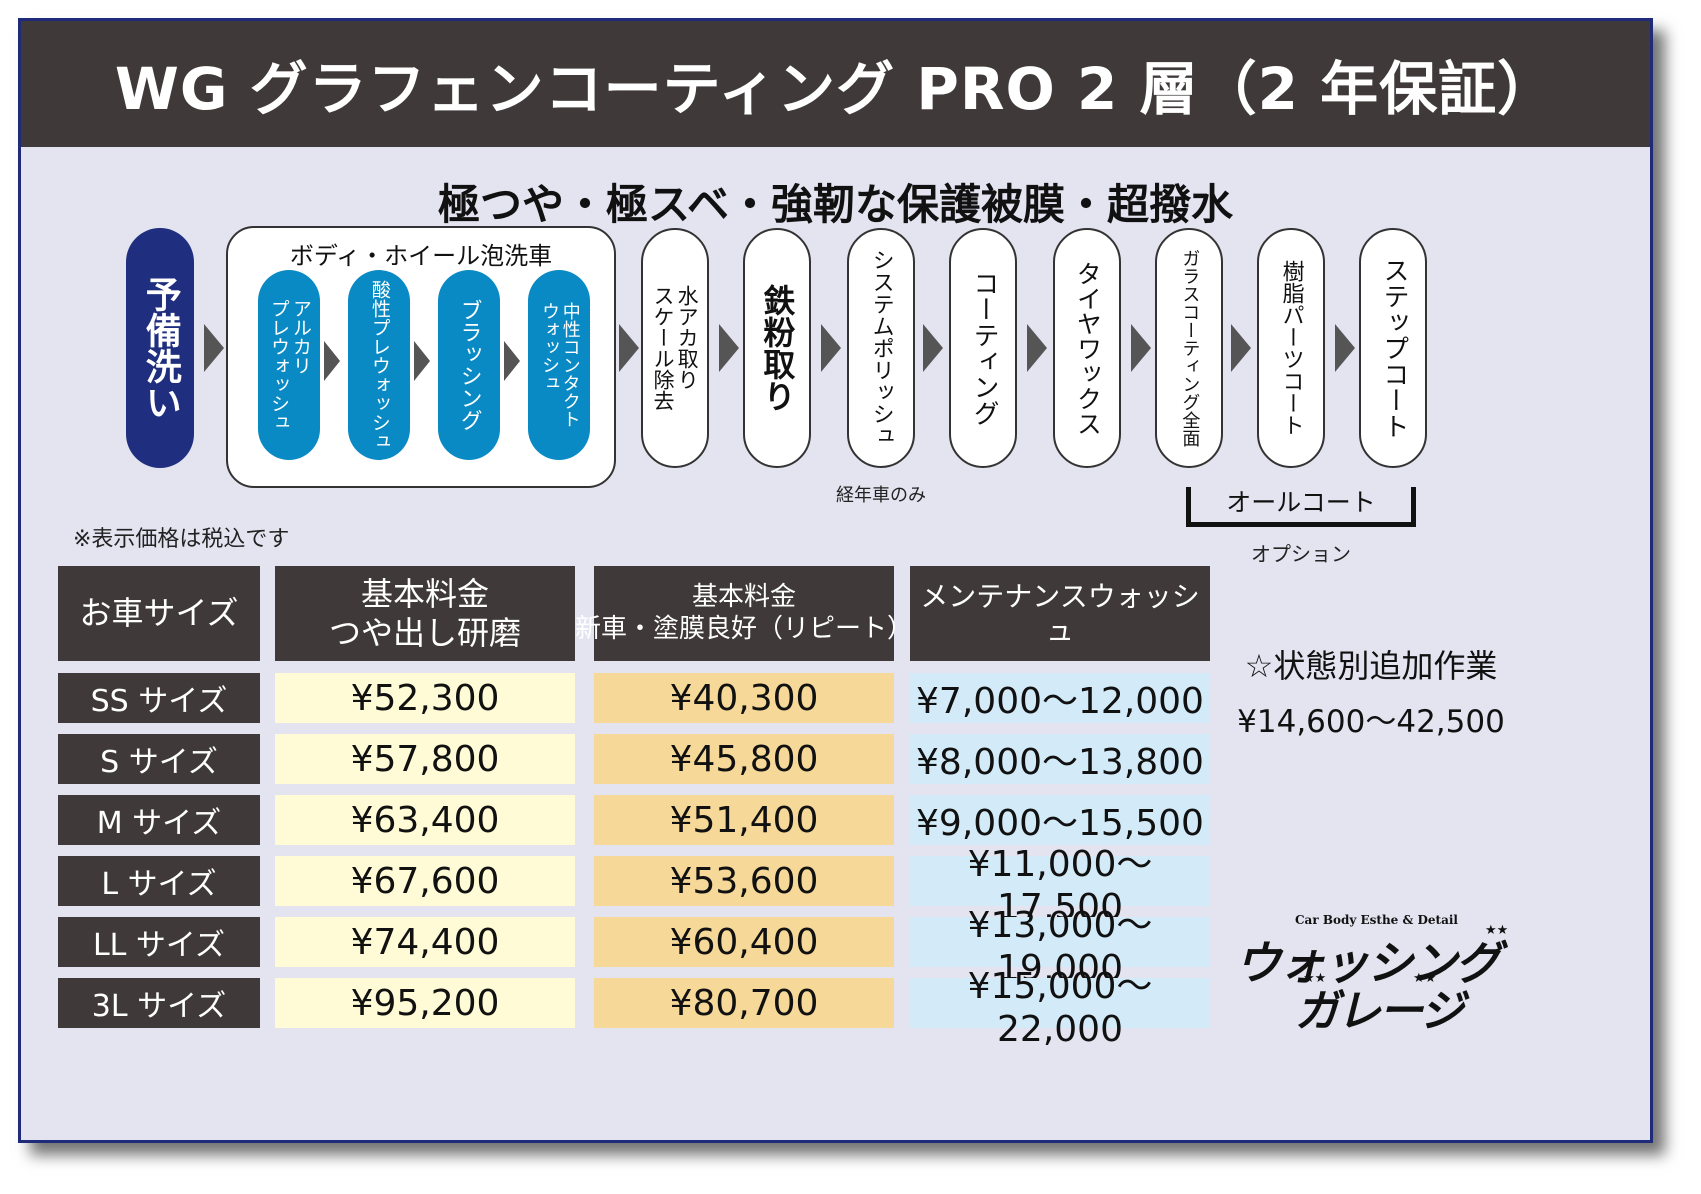  I want to click on group-step-neutral: 中性コンタクト ウォッシュ, so click(559, 365).